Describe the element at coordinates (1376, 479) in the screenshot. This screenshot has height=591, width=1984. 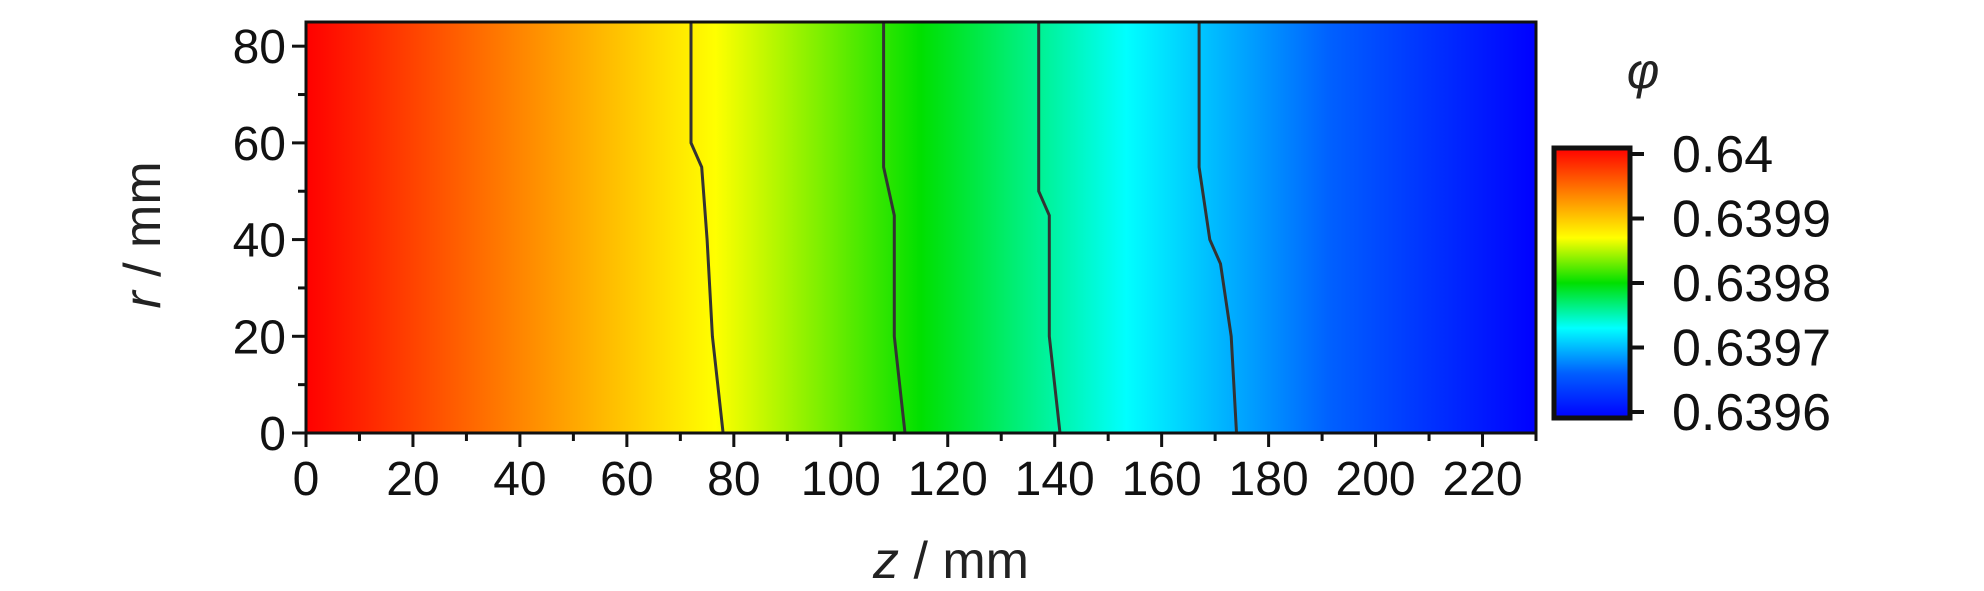
I see `x-tick-label: 200` at that location.